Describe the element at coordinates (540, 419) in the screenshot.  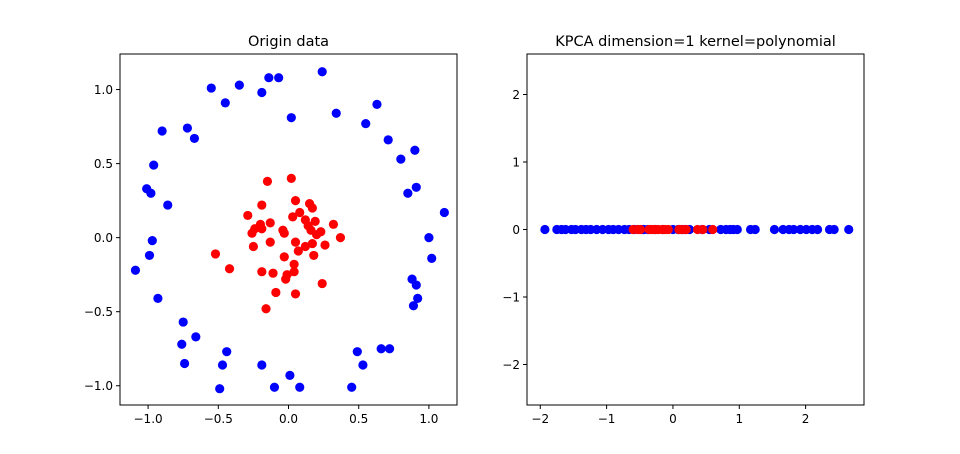
I see `x-tick-label: −2` at that location.